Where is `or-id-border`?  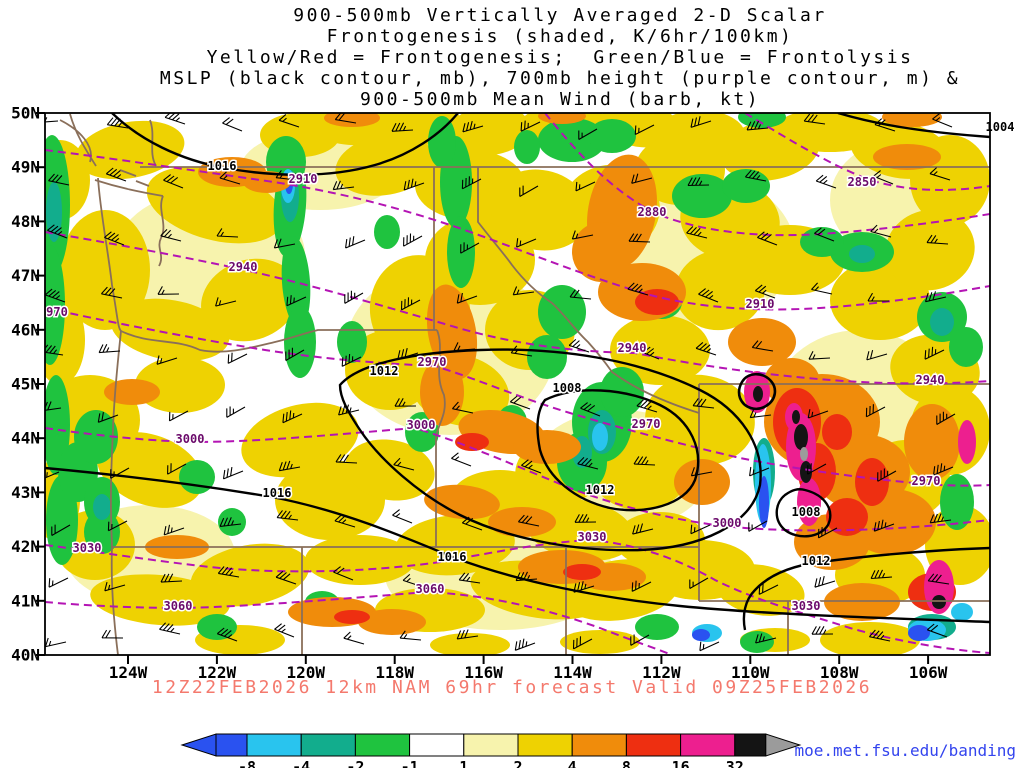 or-id-border is located at coordinates (440, 438).